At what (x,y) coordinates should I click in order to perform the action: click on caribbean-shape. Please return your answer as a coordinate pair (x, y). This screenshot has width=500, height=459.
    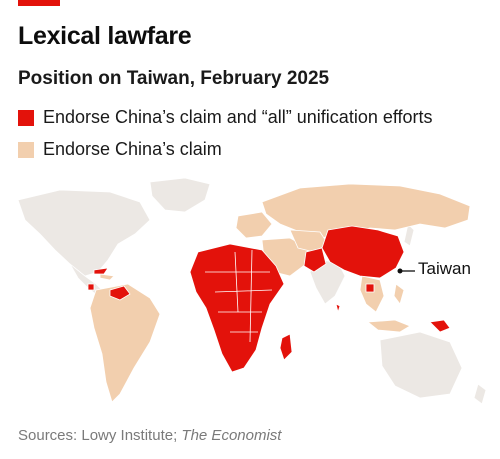
    Looking at the image, I should click on (107, 277).